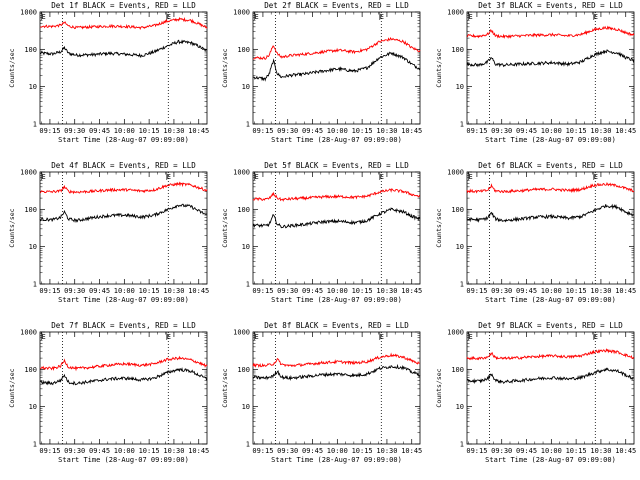 The image size is (640, 480). What do you see at coordinates (550, 325) in the screenshot?
I see `chart-title: Det 9f BLACK = Events, RED = LLD` at bounding box center [550, 325].